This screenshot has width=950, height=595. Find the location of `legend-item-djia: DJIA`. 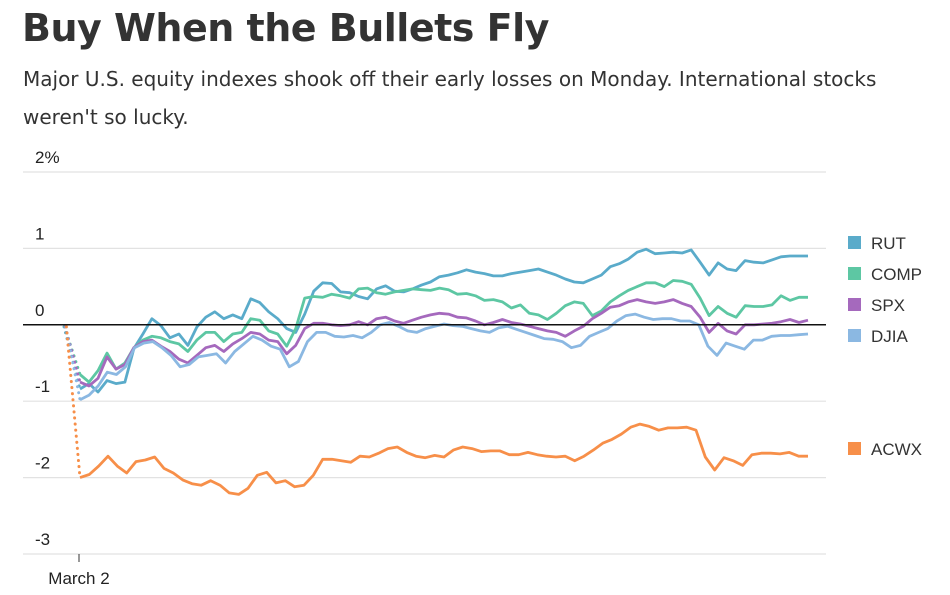

legend-item-djia: DJIA is located at coordinates (878, 336).